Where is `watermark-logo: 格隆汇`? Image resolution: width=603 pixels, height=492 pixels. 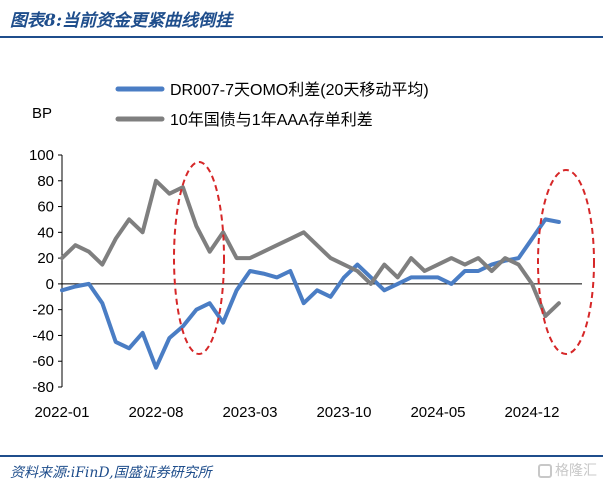 watermark-logo: 格隆汇 is located at coordinates (567, 470).